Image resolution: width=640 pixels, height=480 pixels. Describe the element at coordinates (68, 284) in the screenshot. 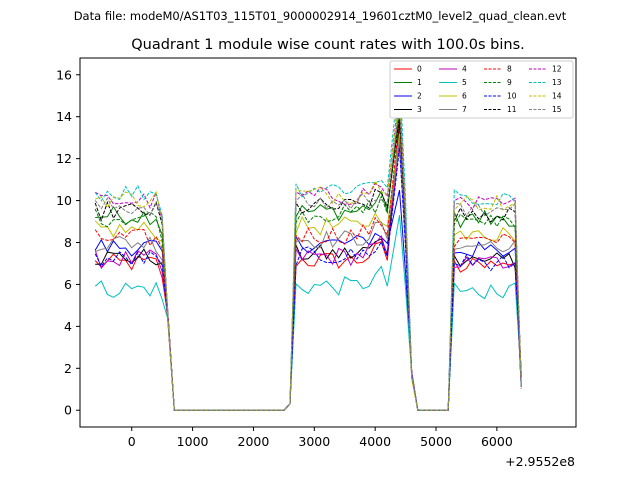

I see `y-tick-label: 6` at that location.